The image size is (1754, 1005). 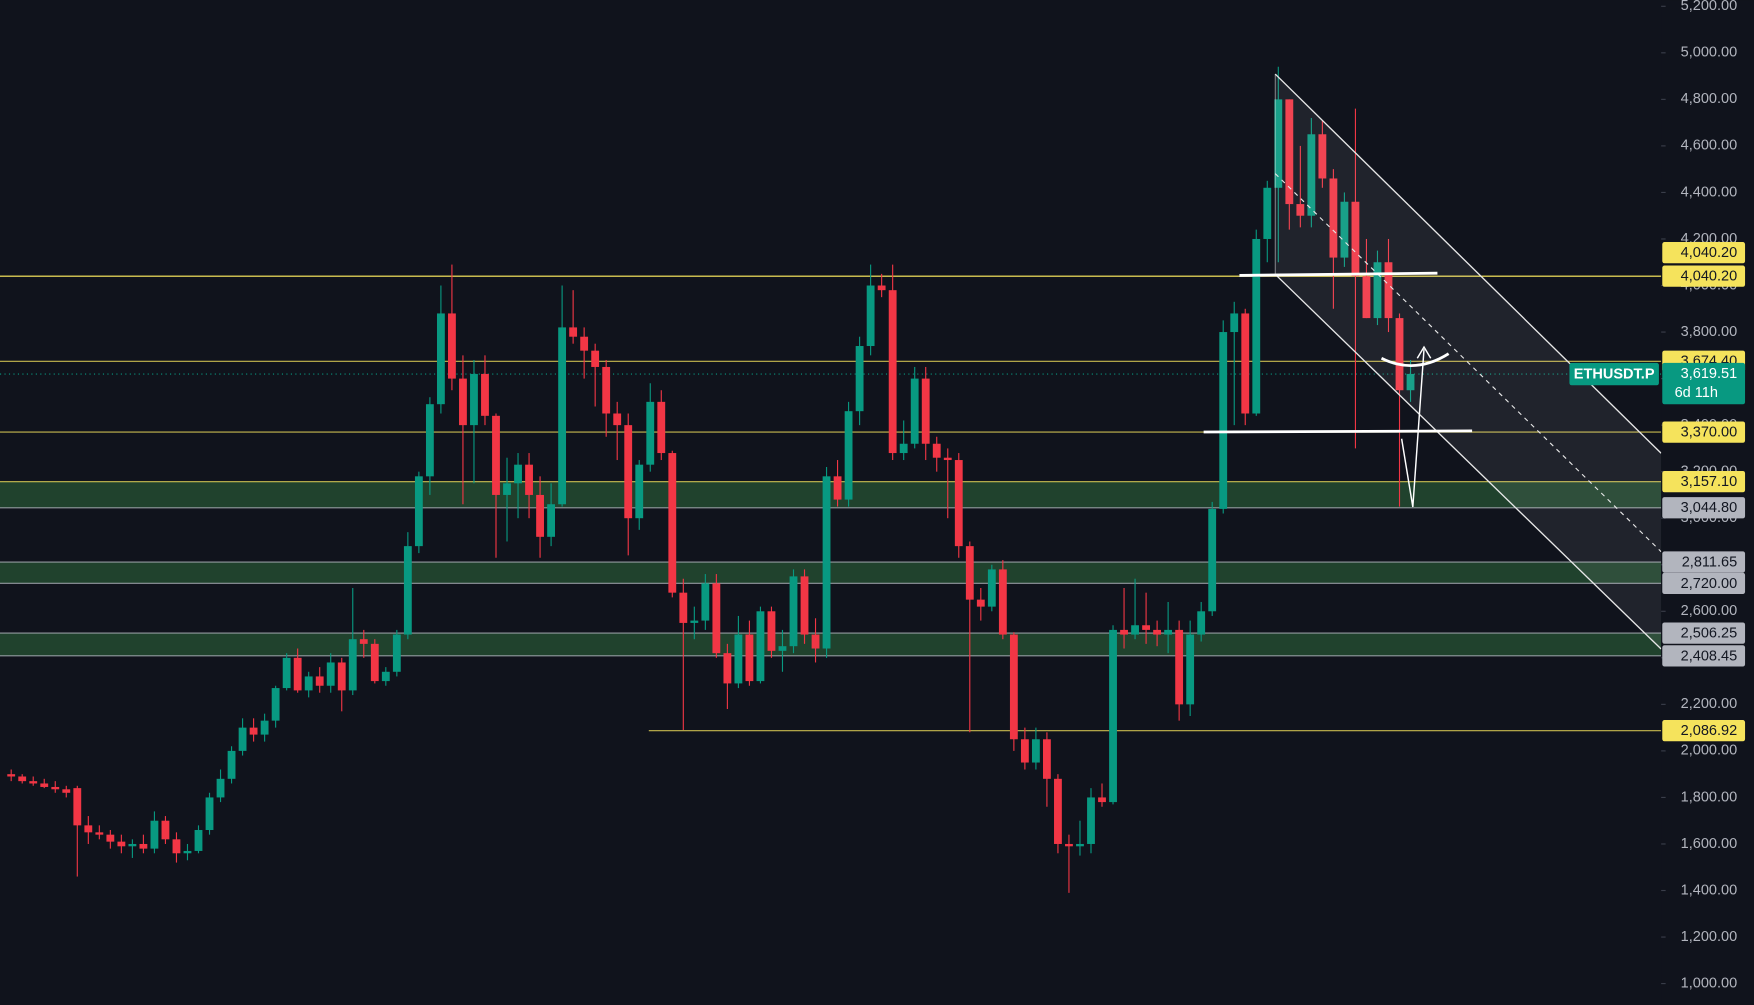 I want to click on support-stroke, so click(x=1338, y=431).